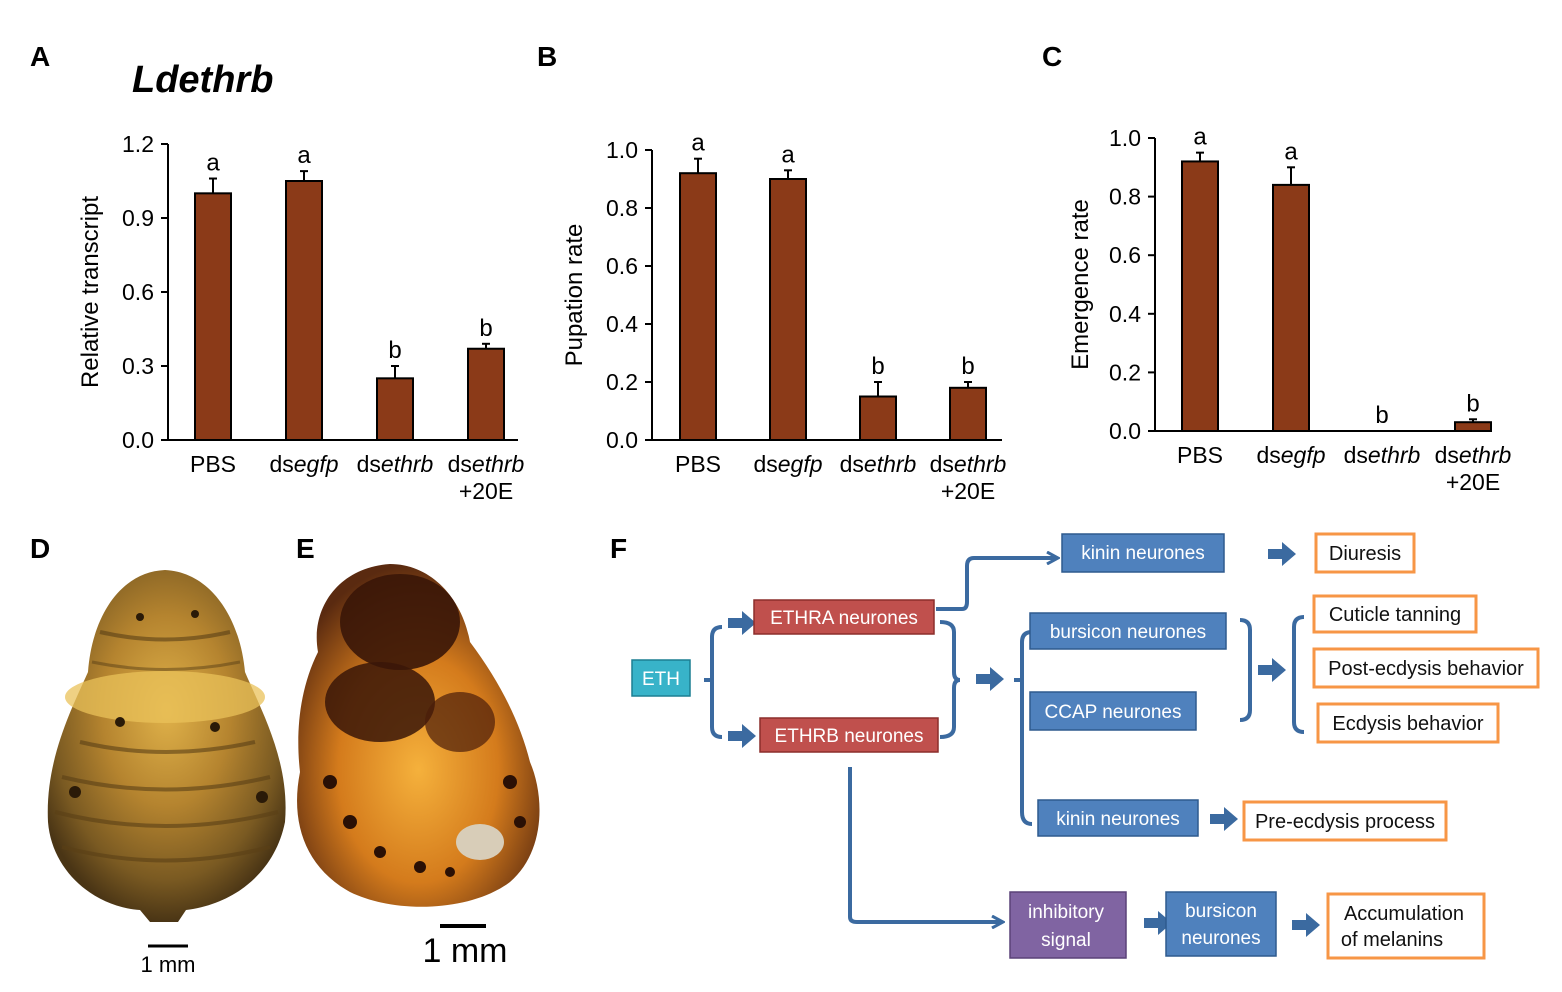 The image size is (1562, 992). I want to click on ethrb-label: ETHRB neurones, so click(849, 736).